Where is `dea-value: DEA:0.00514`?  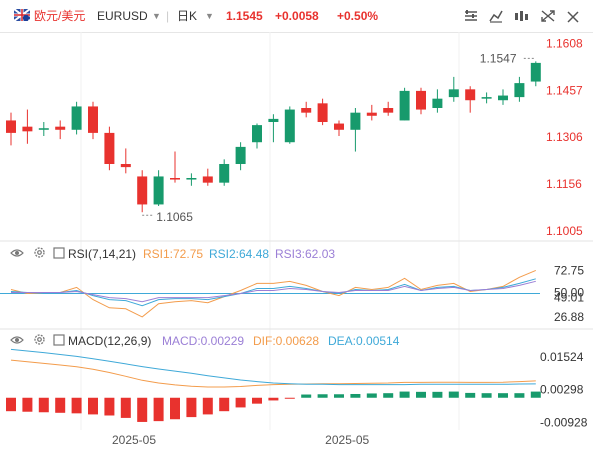 dea-value: DEA:0.00514 is located at coordinates (364, 341).